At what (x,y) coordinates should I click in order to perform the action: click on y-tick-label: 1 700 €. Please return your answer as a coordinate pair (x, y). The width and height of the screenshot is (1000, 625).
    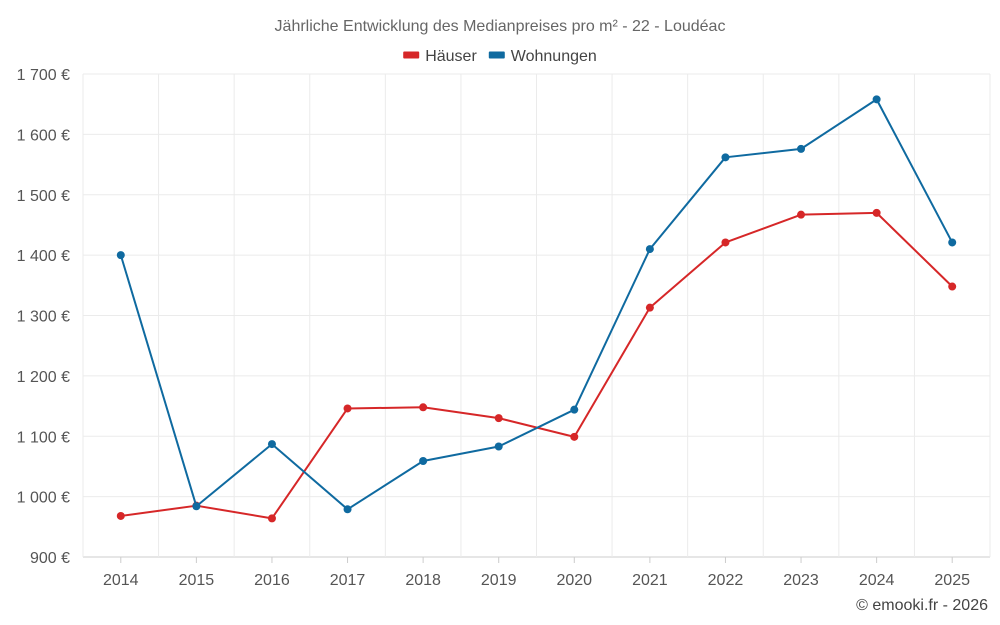
    Looking at the image, I should click on (43, 75).